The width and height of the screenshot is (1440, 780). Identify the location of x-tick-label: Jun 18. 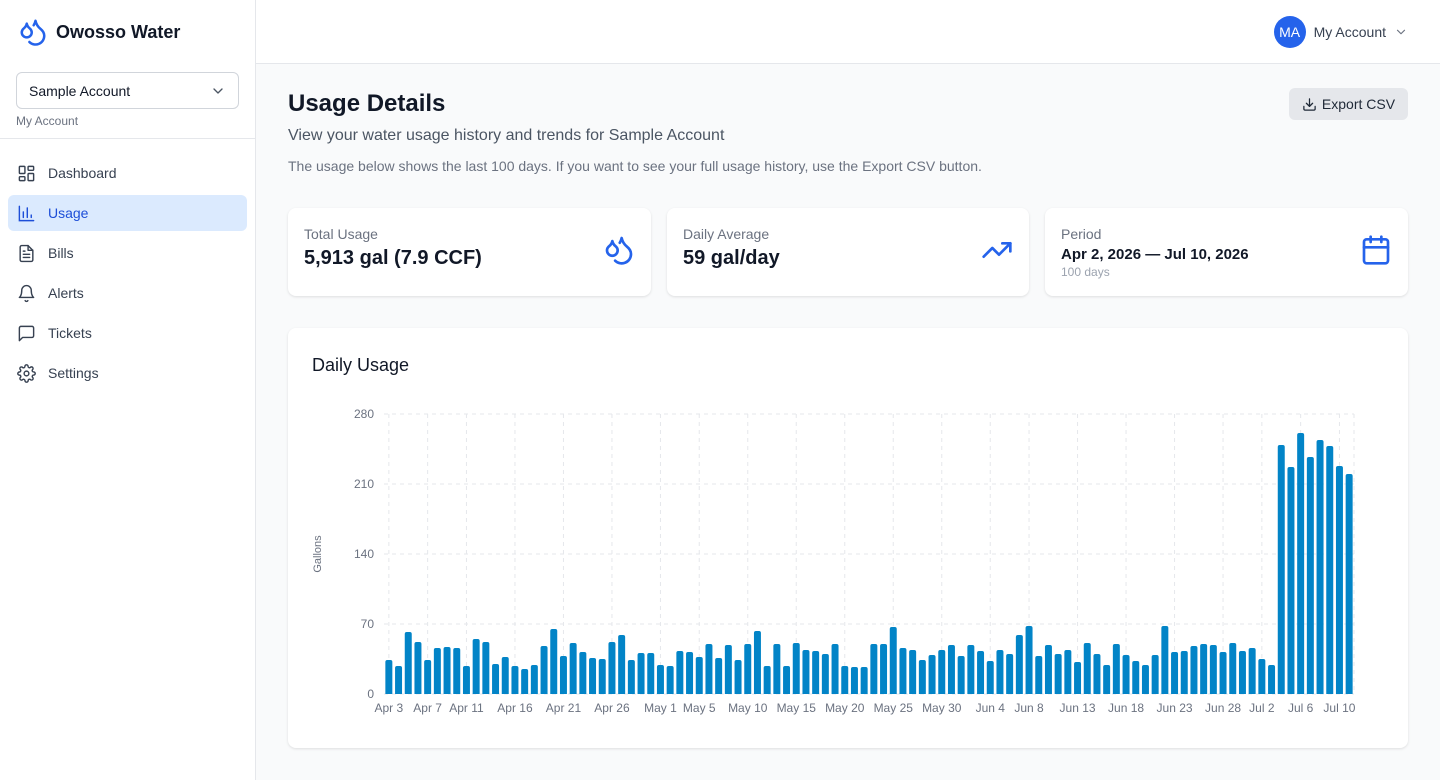
(1126, 708).